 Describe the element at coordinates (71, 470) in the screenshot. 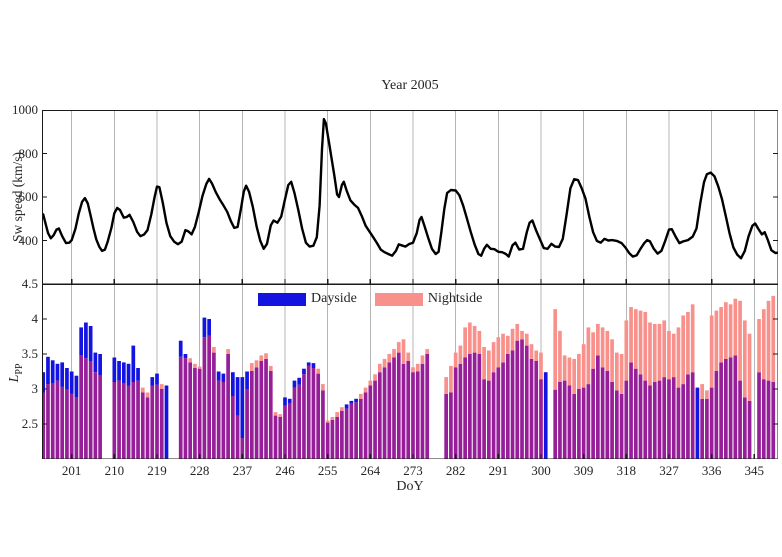

I see `x-tick-label: 201` at that location.